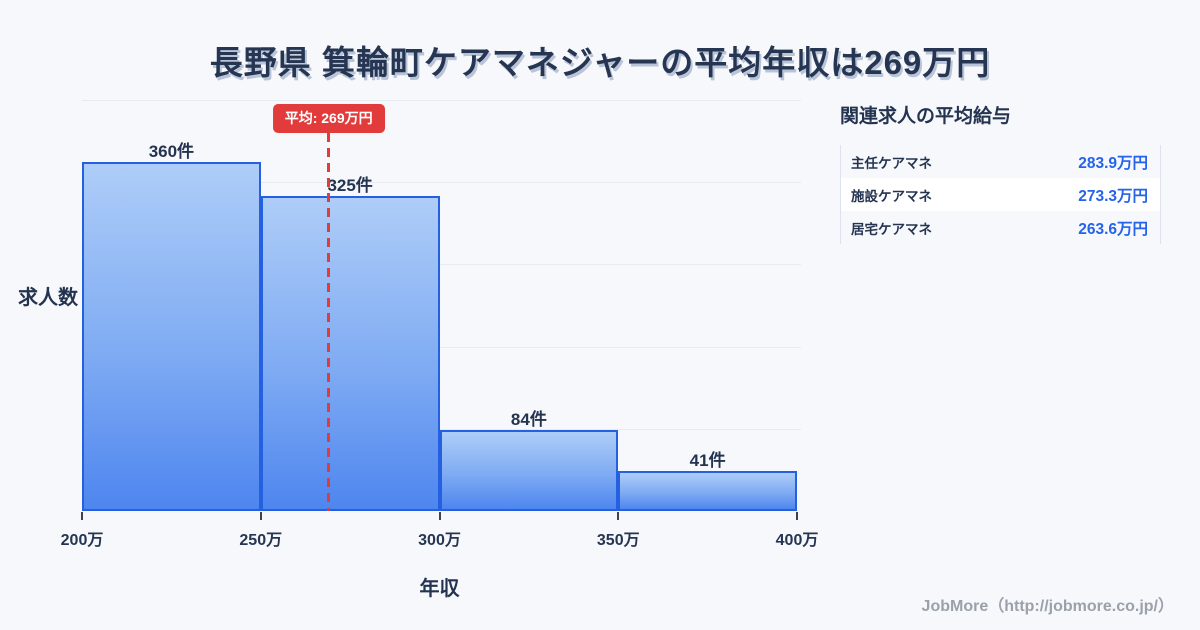 Image resolution: width=1200 pixels, height=630 pixels. Describe the element at coordinates (528, 419) in the screenshot. I see `bar-count-label: 84件` at that location.